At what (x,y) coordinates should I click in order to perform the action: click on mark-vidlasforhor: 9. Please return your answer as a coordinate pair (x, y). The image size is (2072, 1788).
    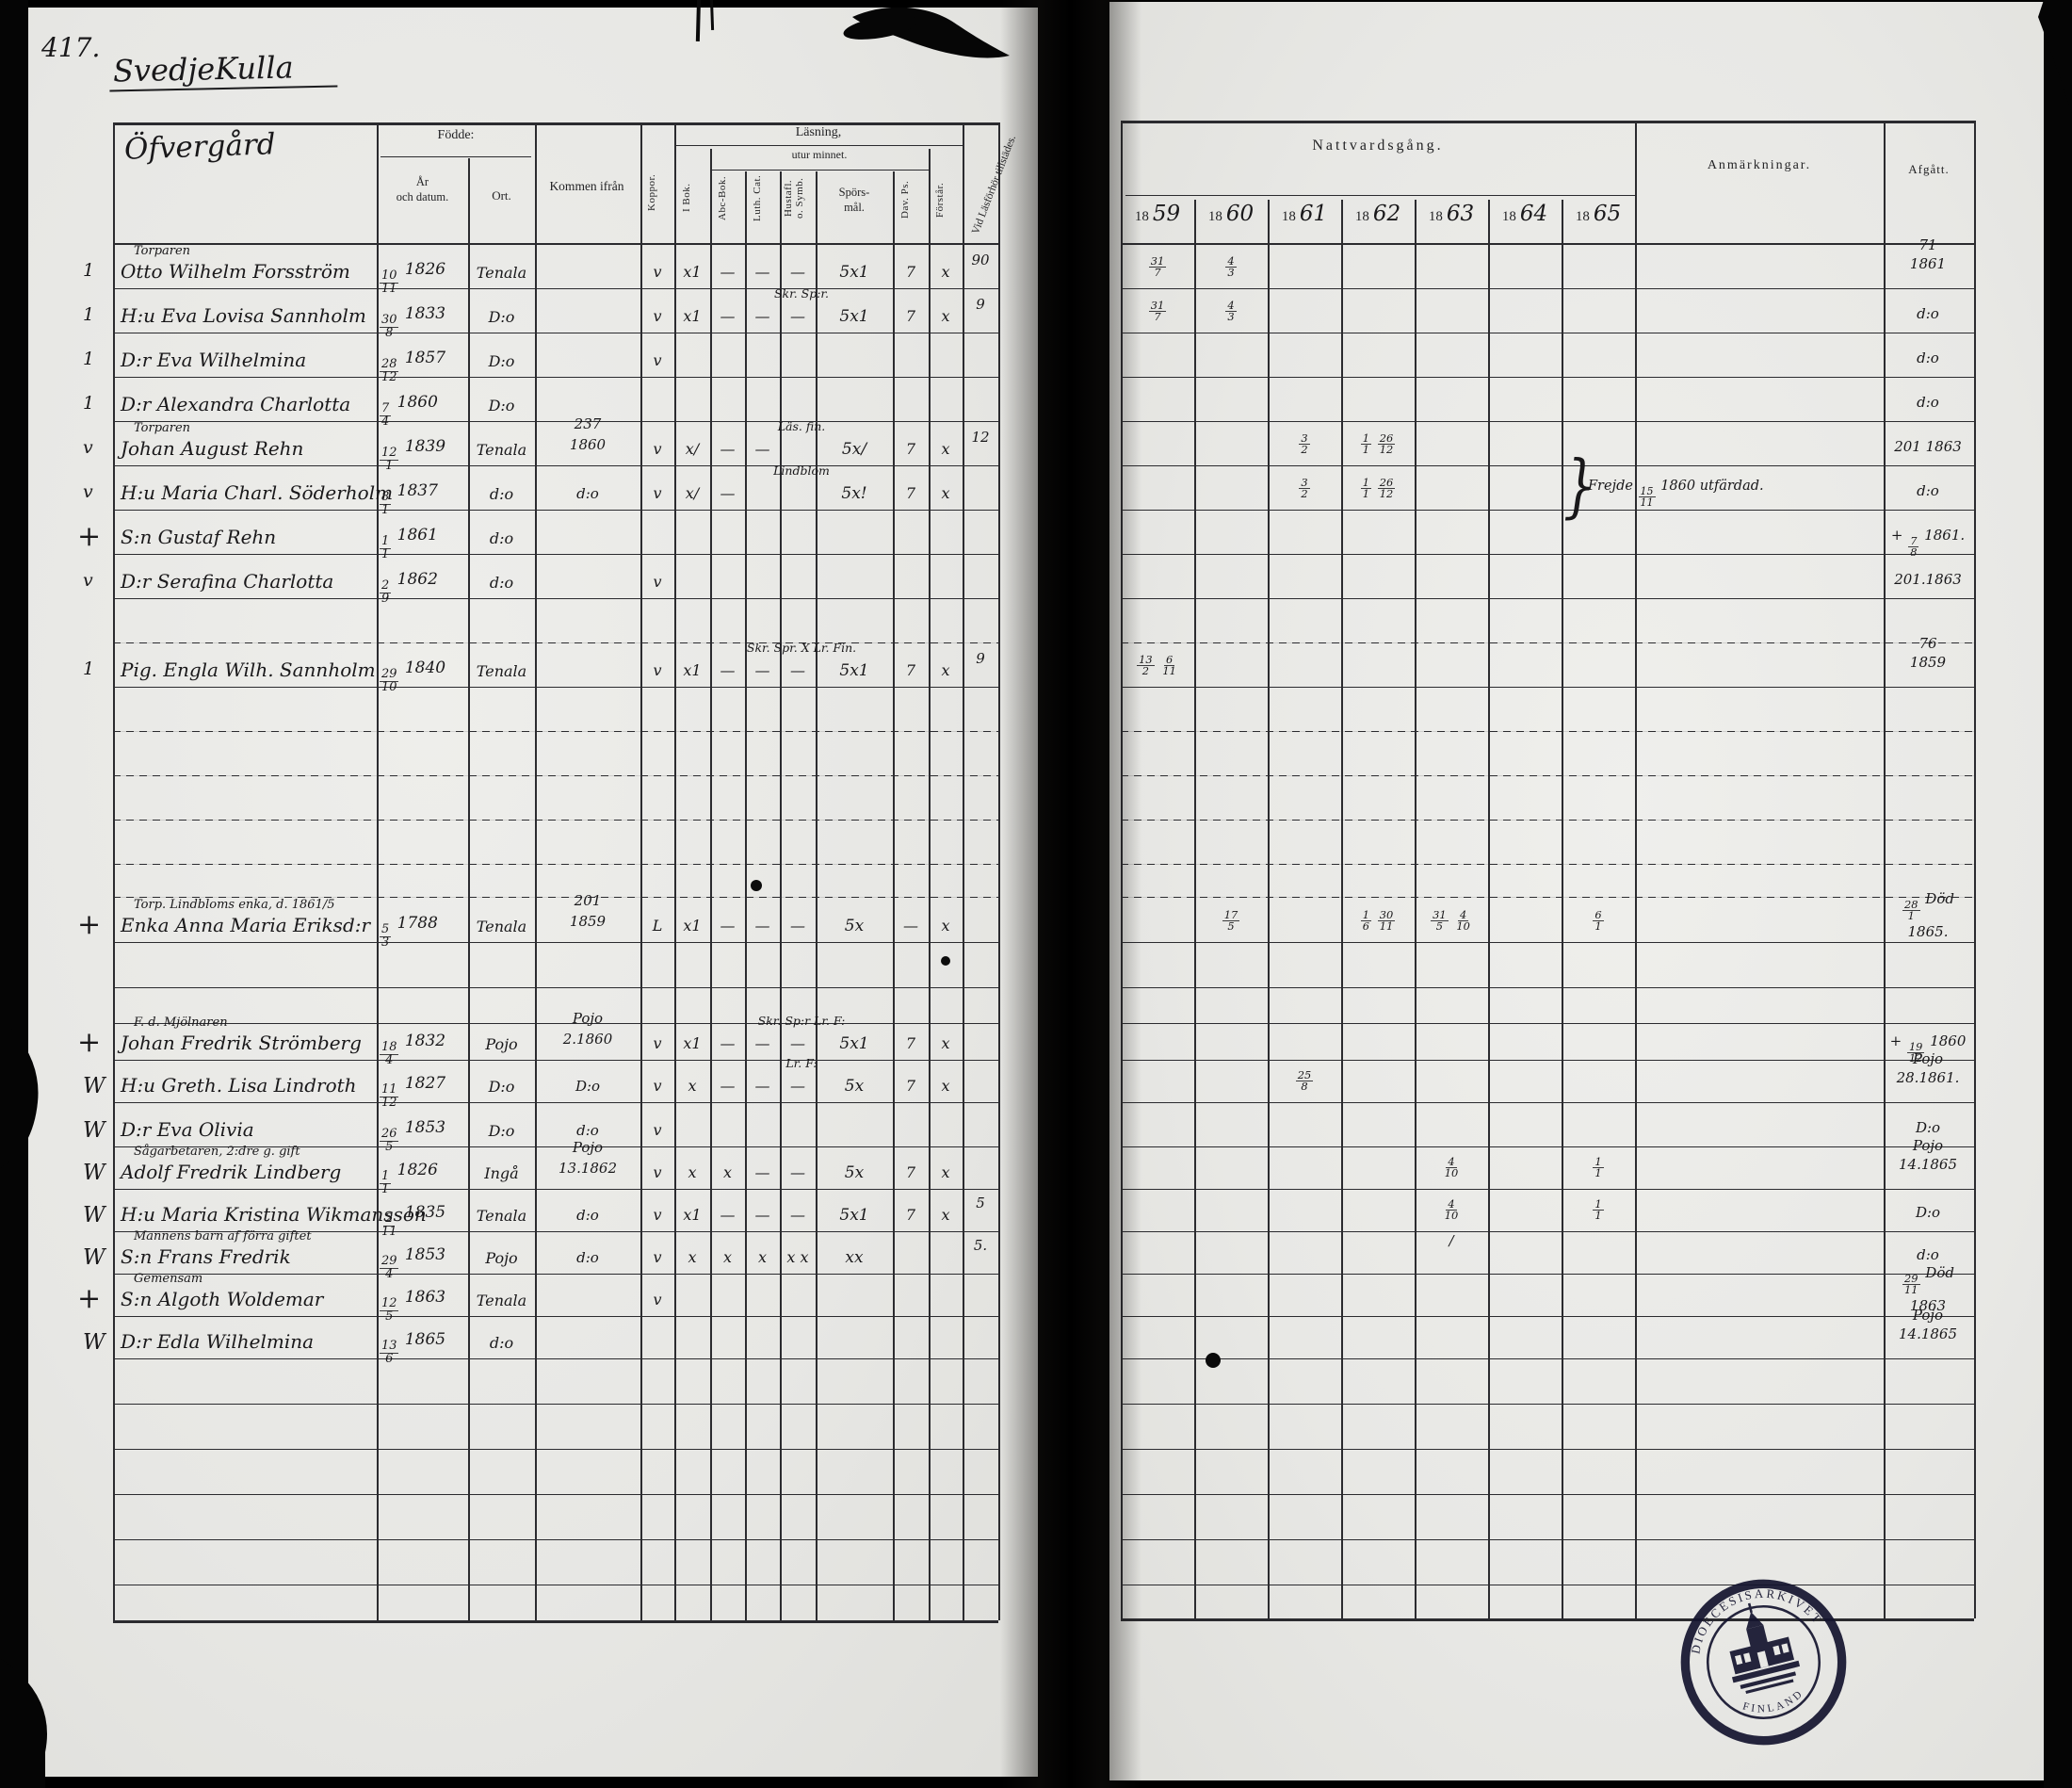
    Looking at the image, I should click on (980, 658).